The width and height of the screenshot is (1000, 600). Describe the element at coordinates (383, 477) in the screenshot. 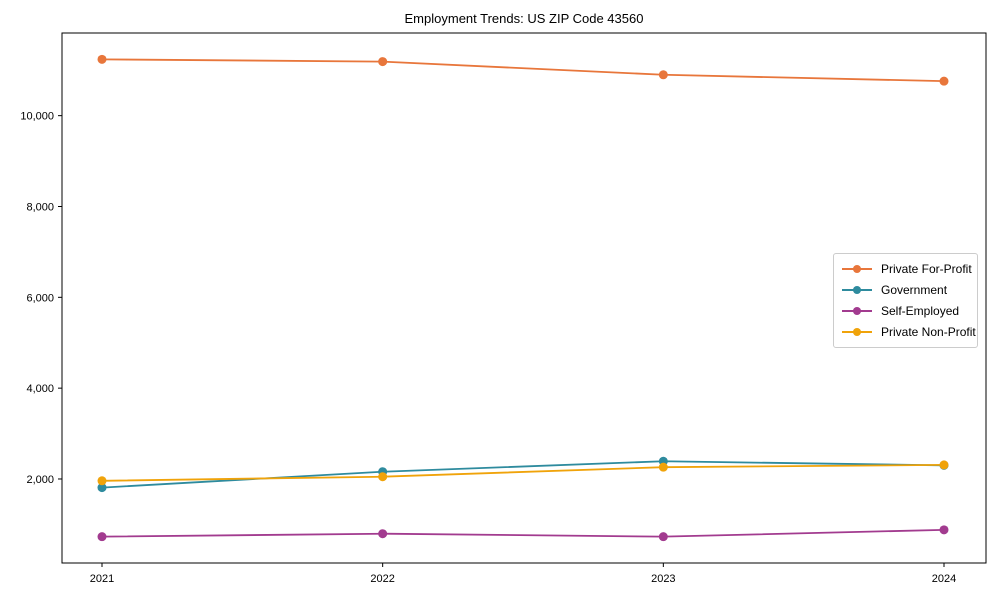

I see `data-point-private-non-profit-2022` at that location.